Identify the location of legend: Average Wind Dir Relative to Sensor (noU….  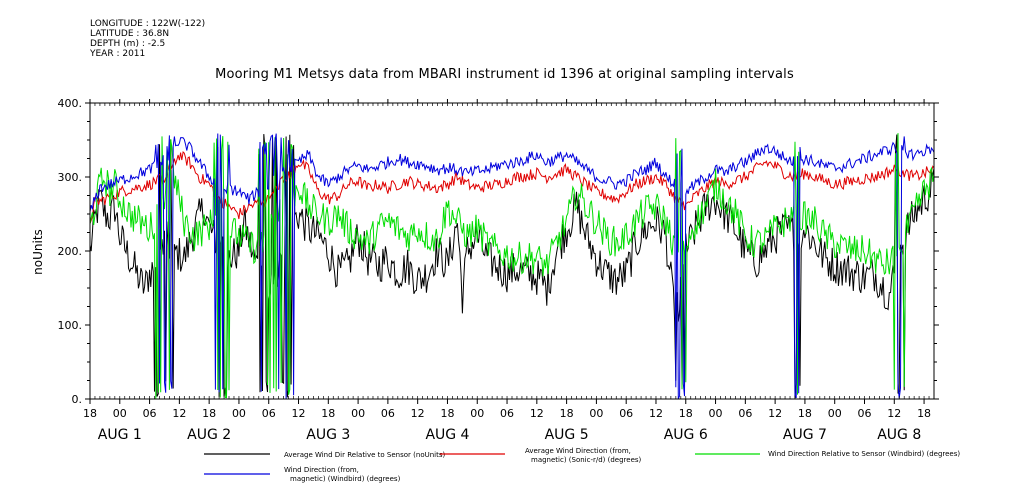
(582, 465).